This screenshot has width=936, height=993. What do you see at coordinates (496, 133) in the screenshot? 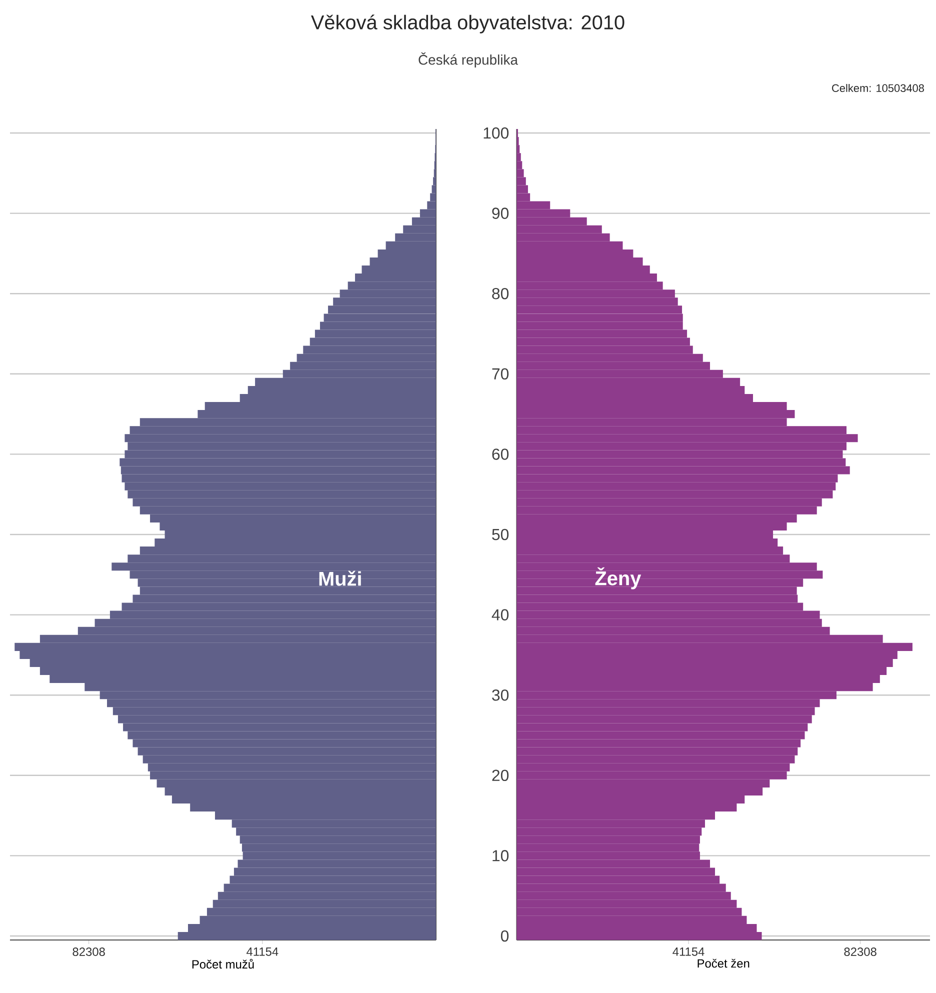
I see `y-tick-label: 100` at bounding box center [496, 133].